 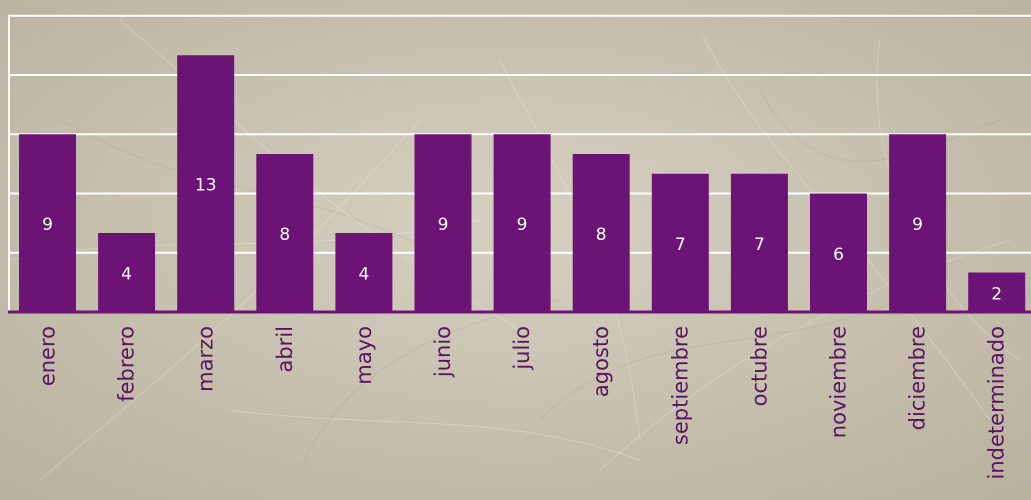 What do you see at coordinates (127, 364) in the screenshot?
I see `category-label: febrero` at bounding box center [127, 364].